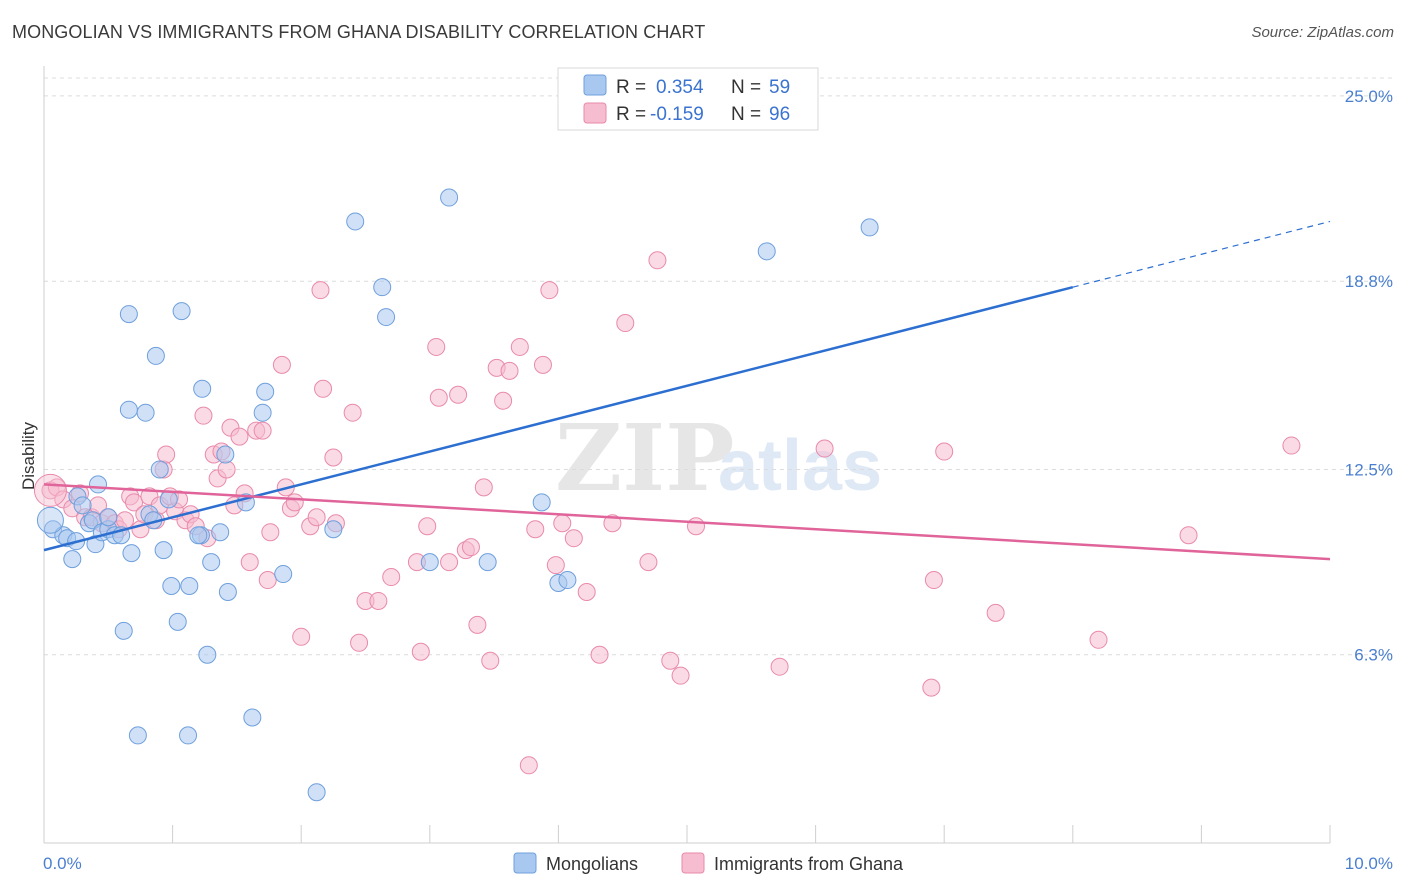 Image resolution: width=1406 pixels, height=892 pixels. What do you see at coordinates (1322, 32) in the screenshot?
I see `source-label: Source: ZipAtlas.com` at bounding box center [1322, 32].